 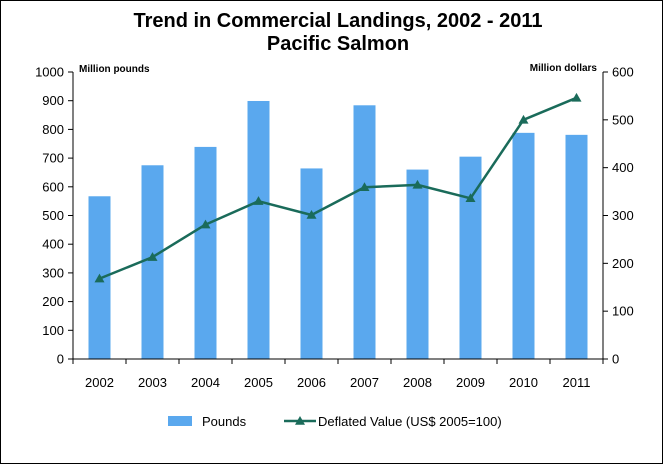 I want to click on left-axis-tick-label: 500, so click(x=53, y=215).